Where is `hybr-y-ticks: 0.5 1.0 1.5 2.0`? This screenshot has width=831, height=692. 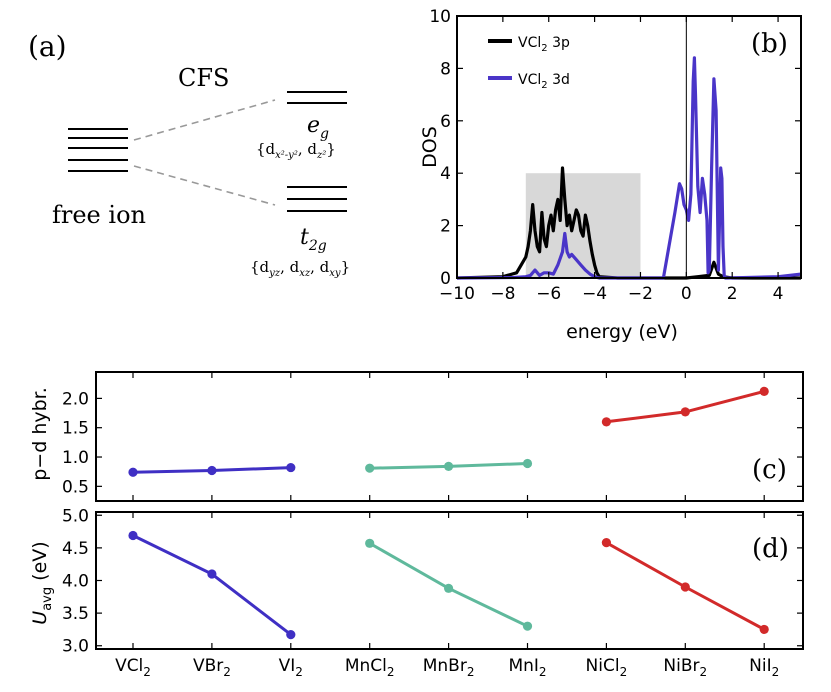
hybr-y-ticks: 0.5 1.0 1.5 2.0 is located at coordinates (432, 443).